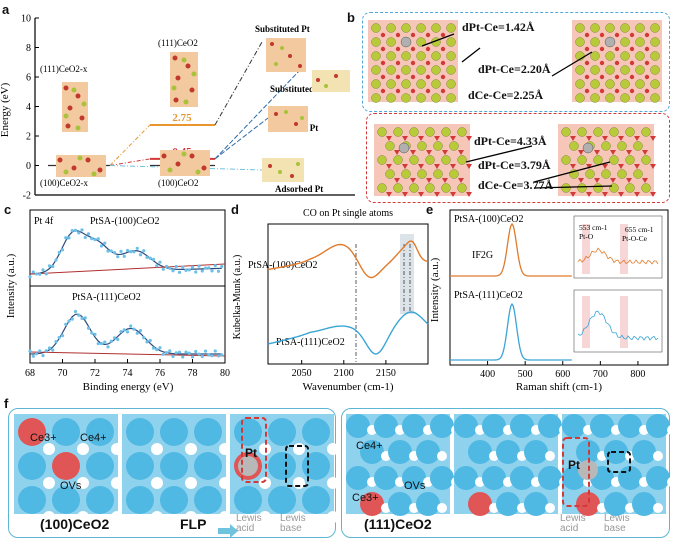  I want to click on panel-label-c: c, so click(8, 209).